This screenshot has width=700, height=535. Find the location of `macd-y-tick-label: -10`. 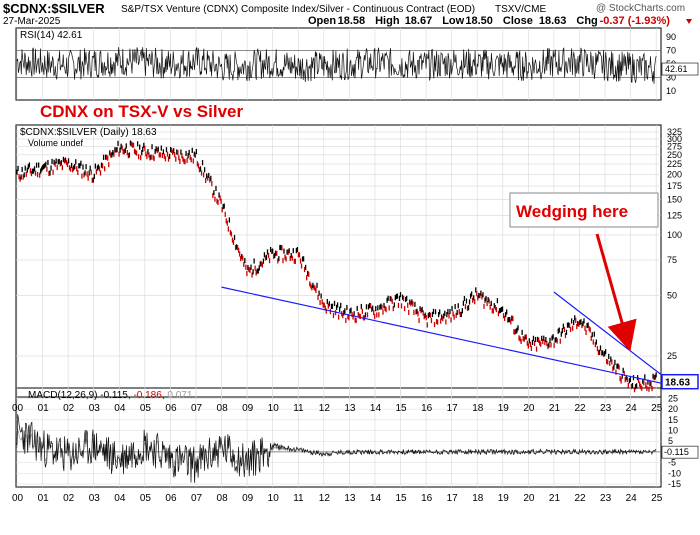

macd-y-tick-label: -10 is located at coordinates (674, 473).